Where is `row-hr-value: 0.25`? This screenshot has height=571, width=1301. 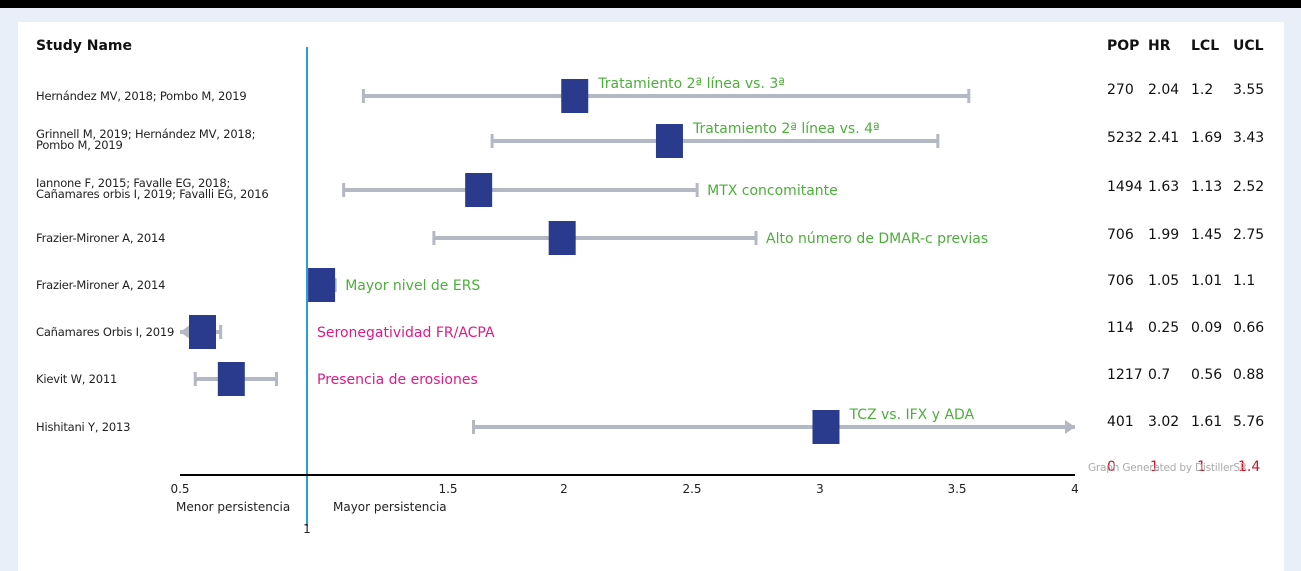 row-hr-value: 0.25 is located at coordinates (1164, 328).